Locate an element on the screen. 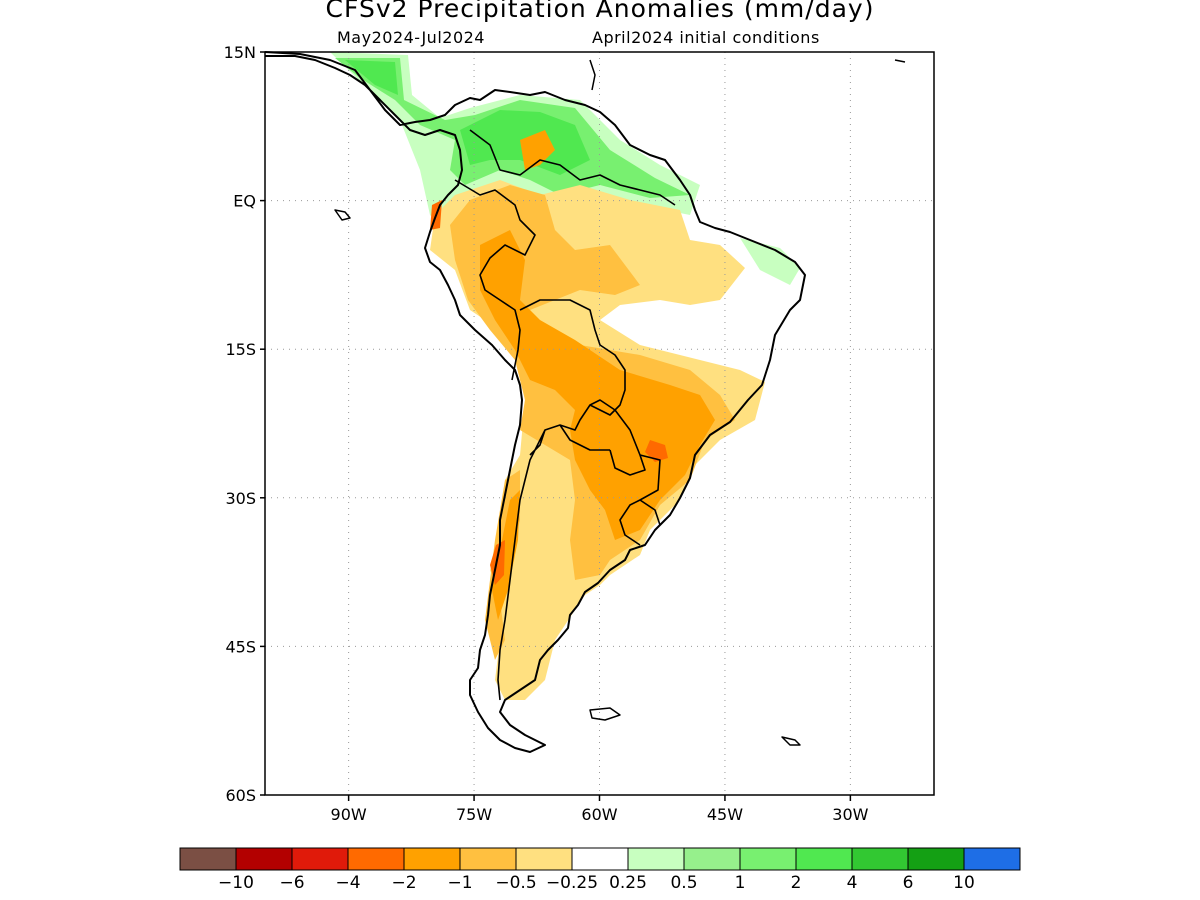  colorbar-label: 0.25 is located at coordinates (628, 883).